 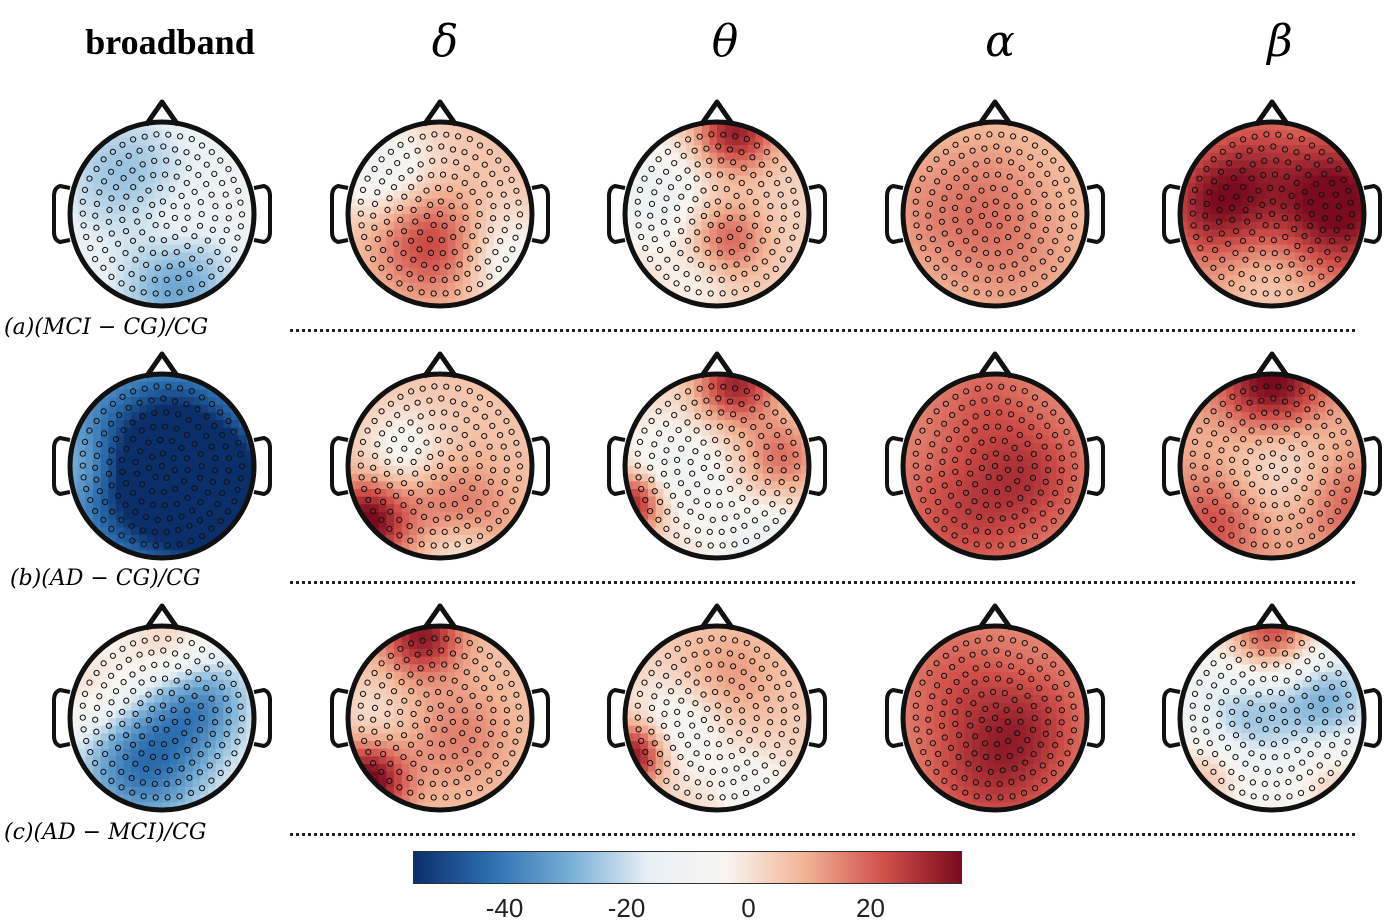 I want to click on ear-marker-left, so click(x=61, y=214).